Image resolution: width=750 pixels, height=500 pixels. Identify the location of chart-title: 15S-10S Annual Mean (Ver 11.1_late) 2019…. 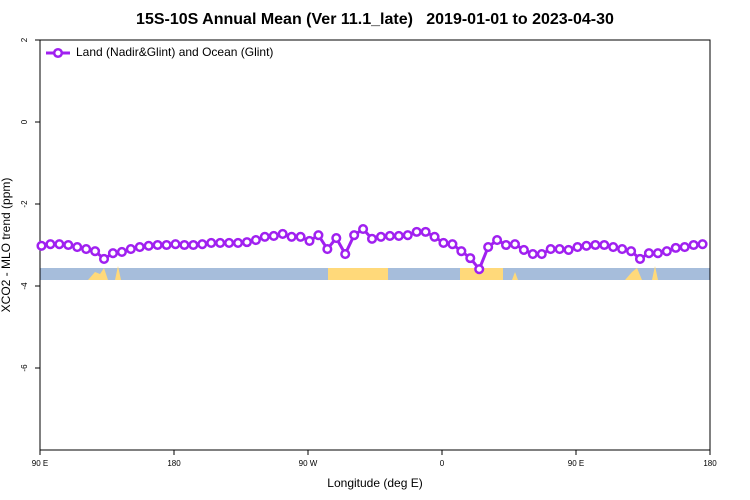
(375, 19).